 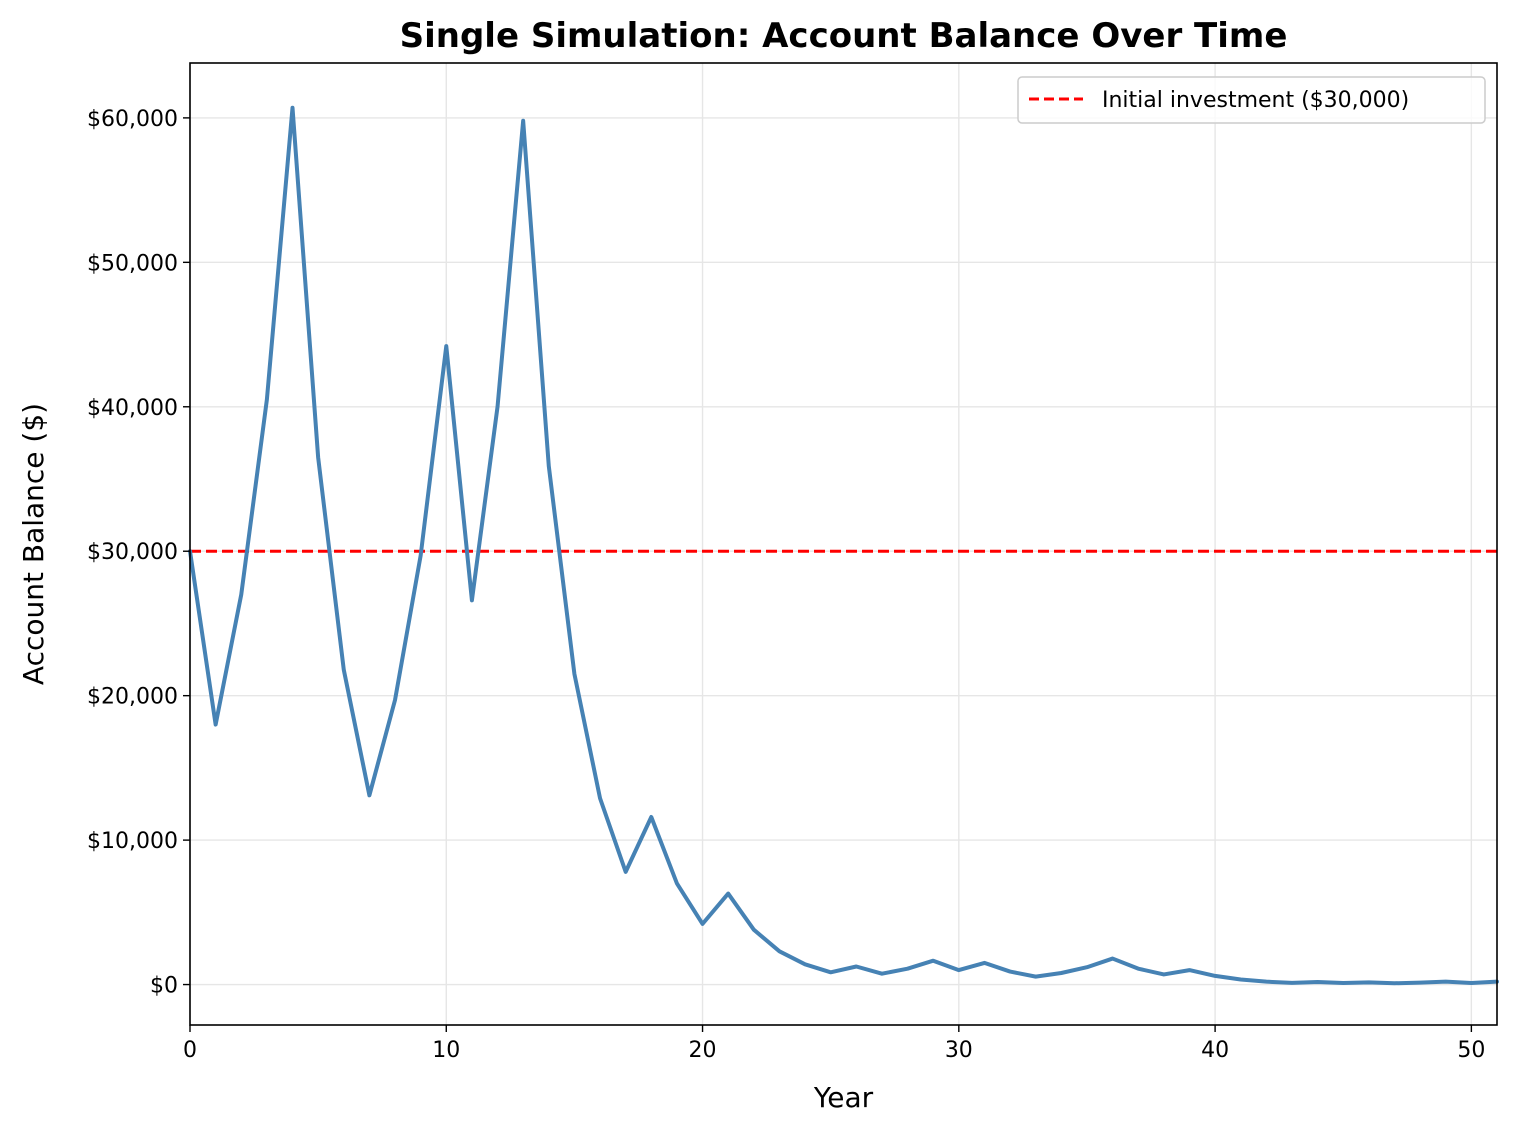 I want to click on y-tick-label: $50,000, so click(x=132, y=263).